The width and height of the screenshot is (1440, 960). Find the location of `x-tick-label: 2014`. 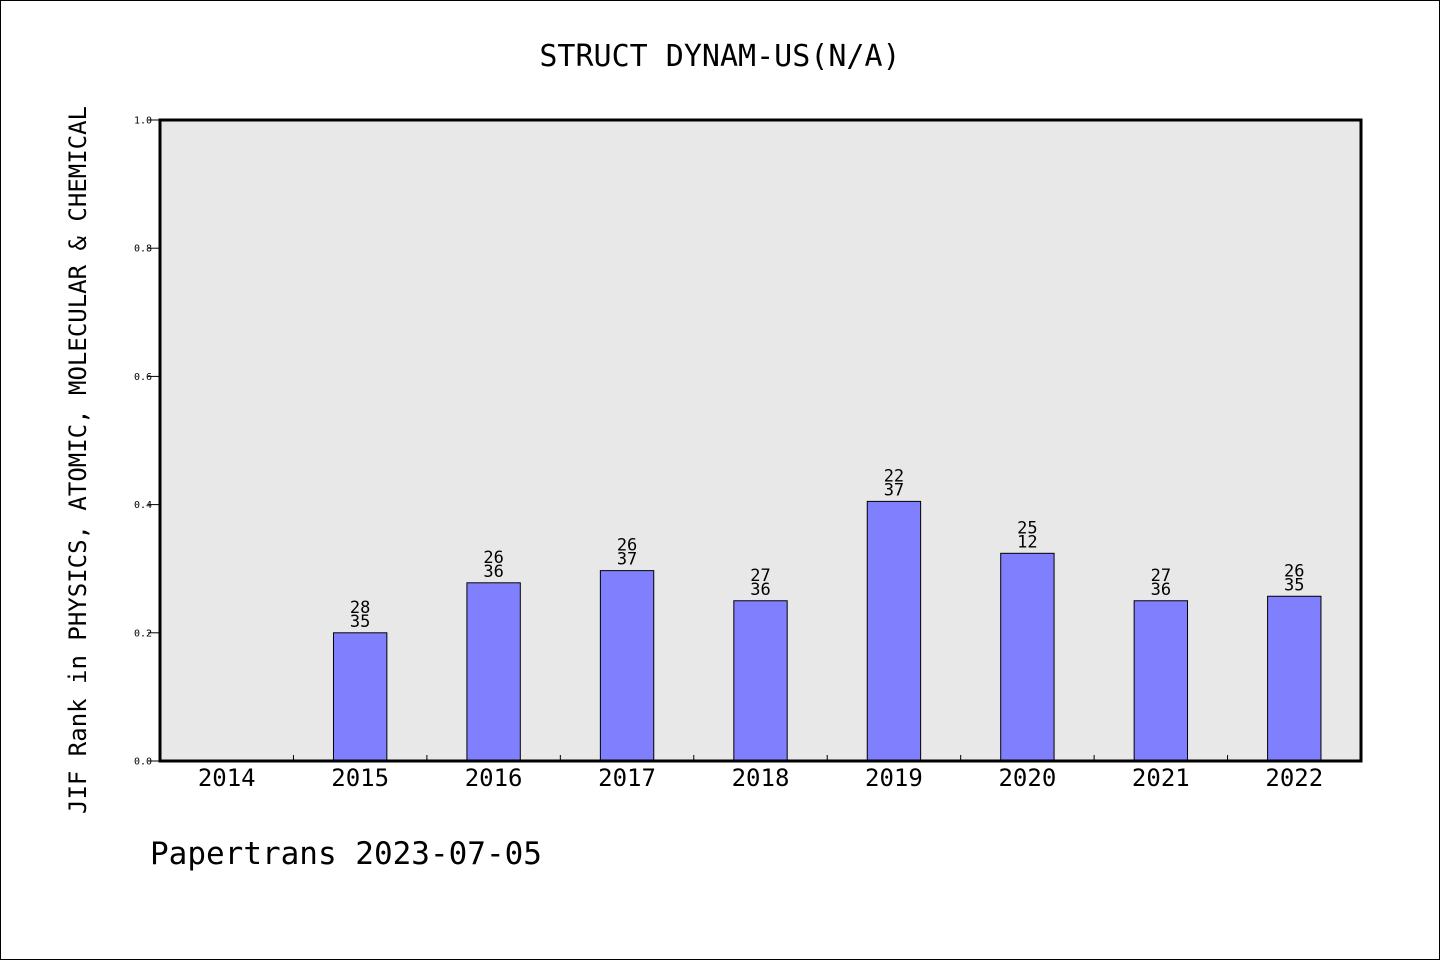

x-tick-label: 2014 is located at coordinates (227, 778).